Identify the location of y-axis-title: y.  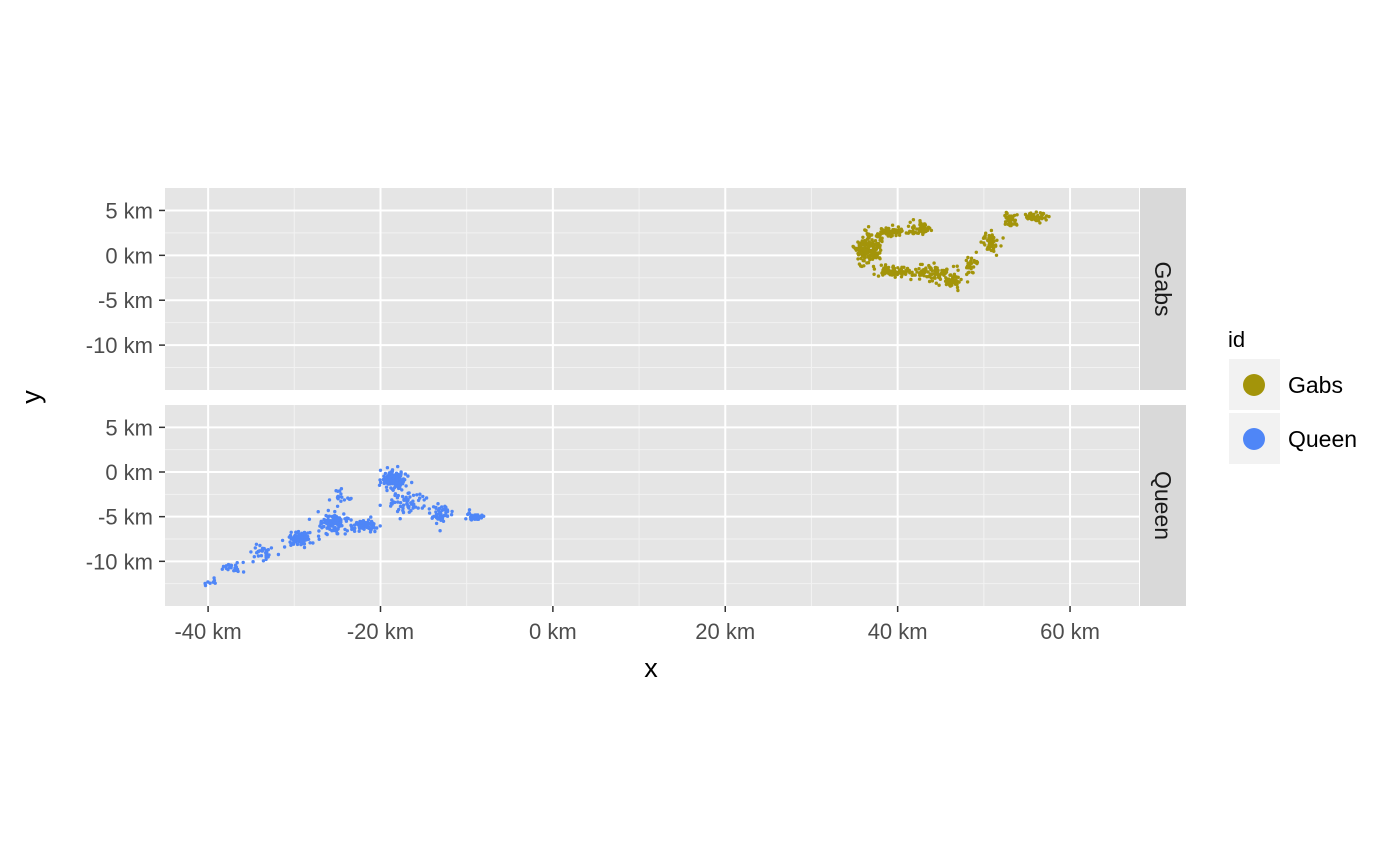
(31, 397).